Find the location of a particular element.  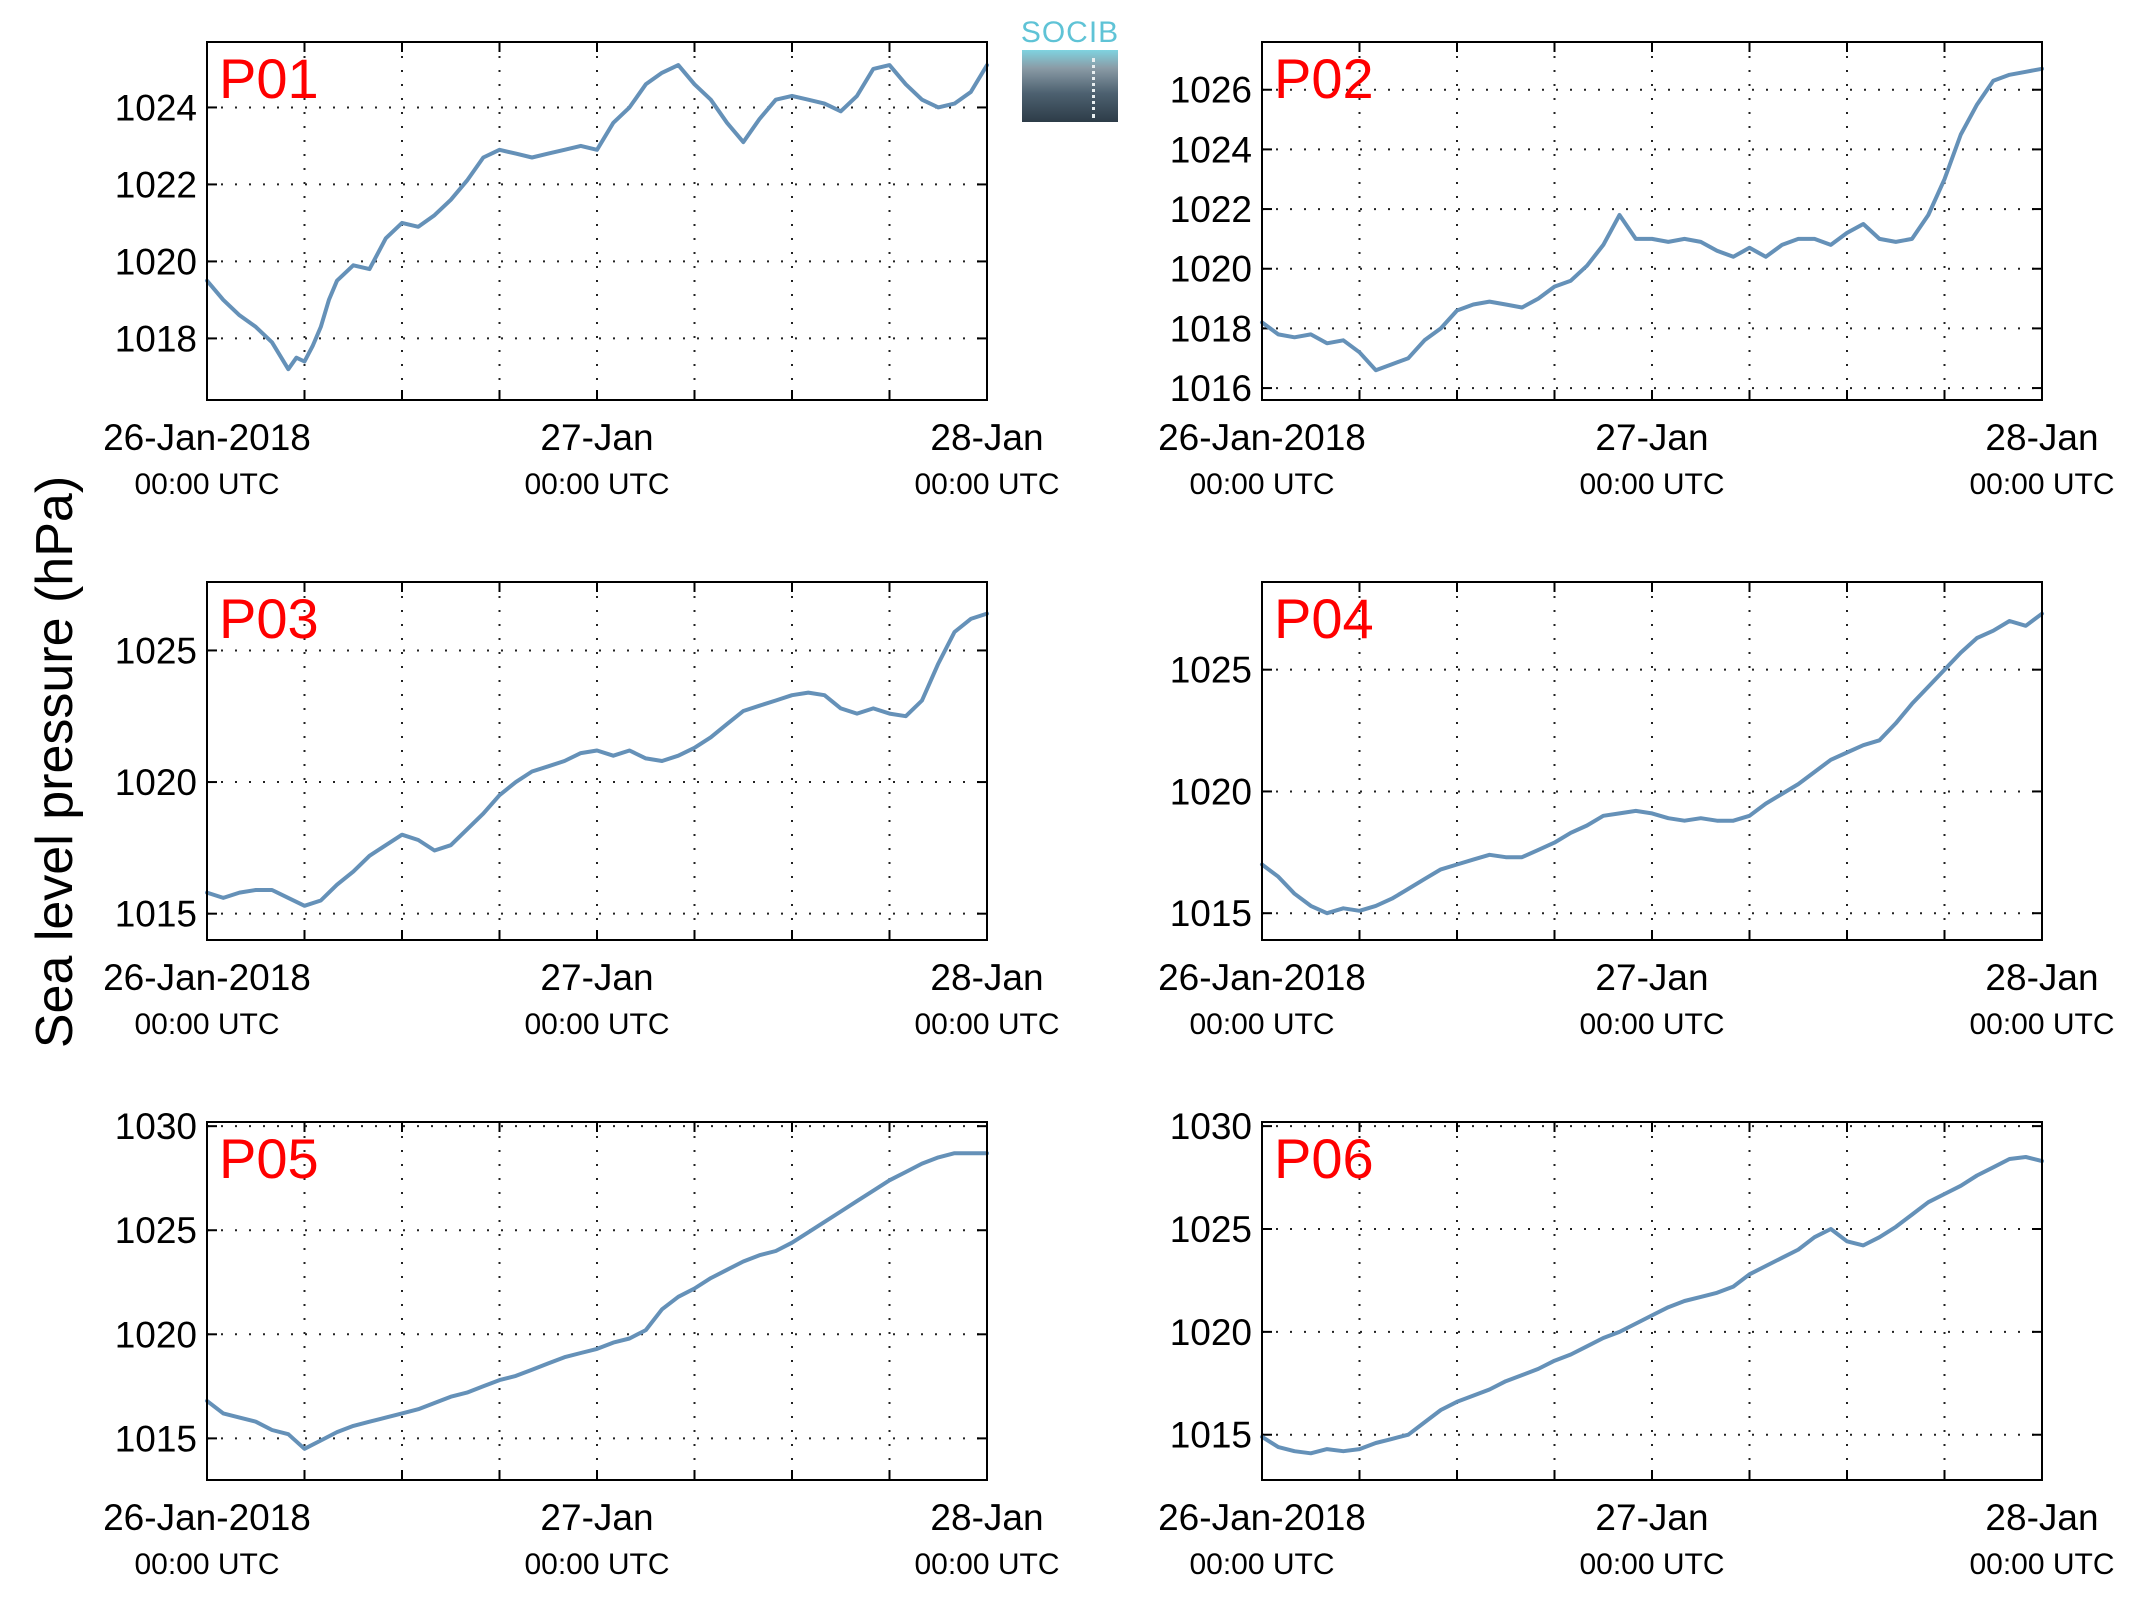

panel-label: P04 is located at coordinates (1324, 618).